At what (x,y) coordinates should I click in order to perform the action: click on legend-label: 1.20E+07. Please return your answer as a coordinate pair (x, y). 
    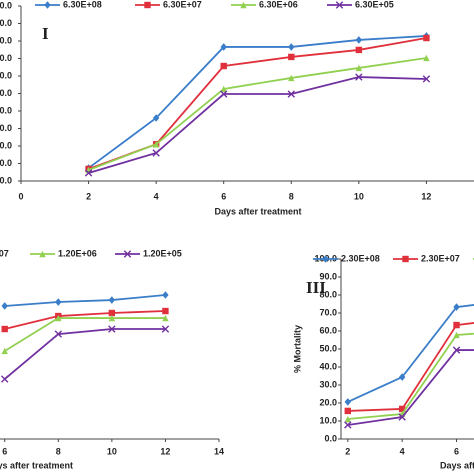
    Looking at the image, I should click on (4, 253).